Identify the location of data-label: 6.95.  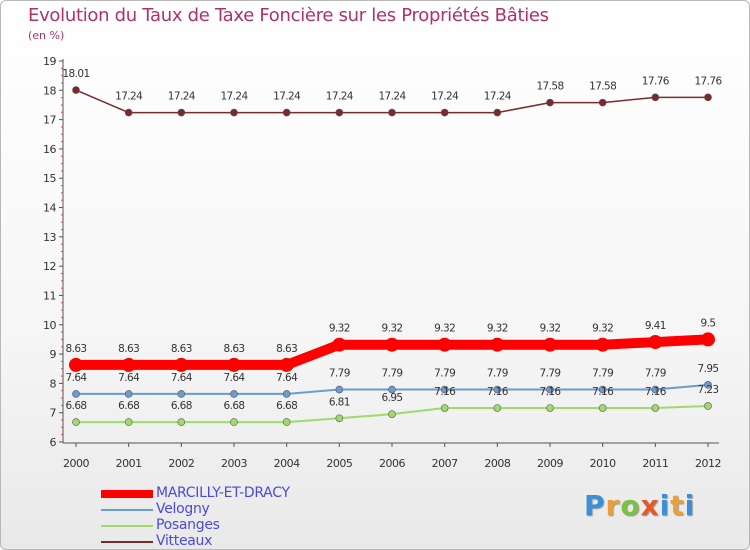
(392, 398).